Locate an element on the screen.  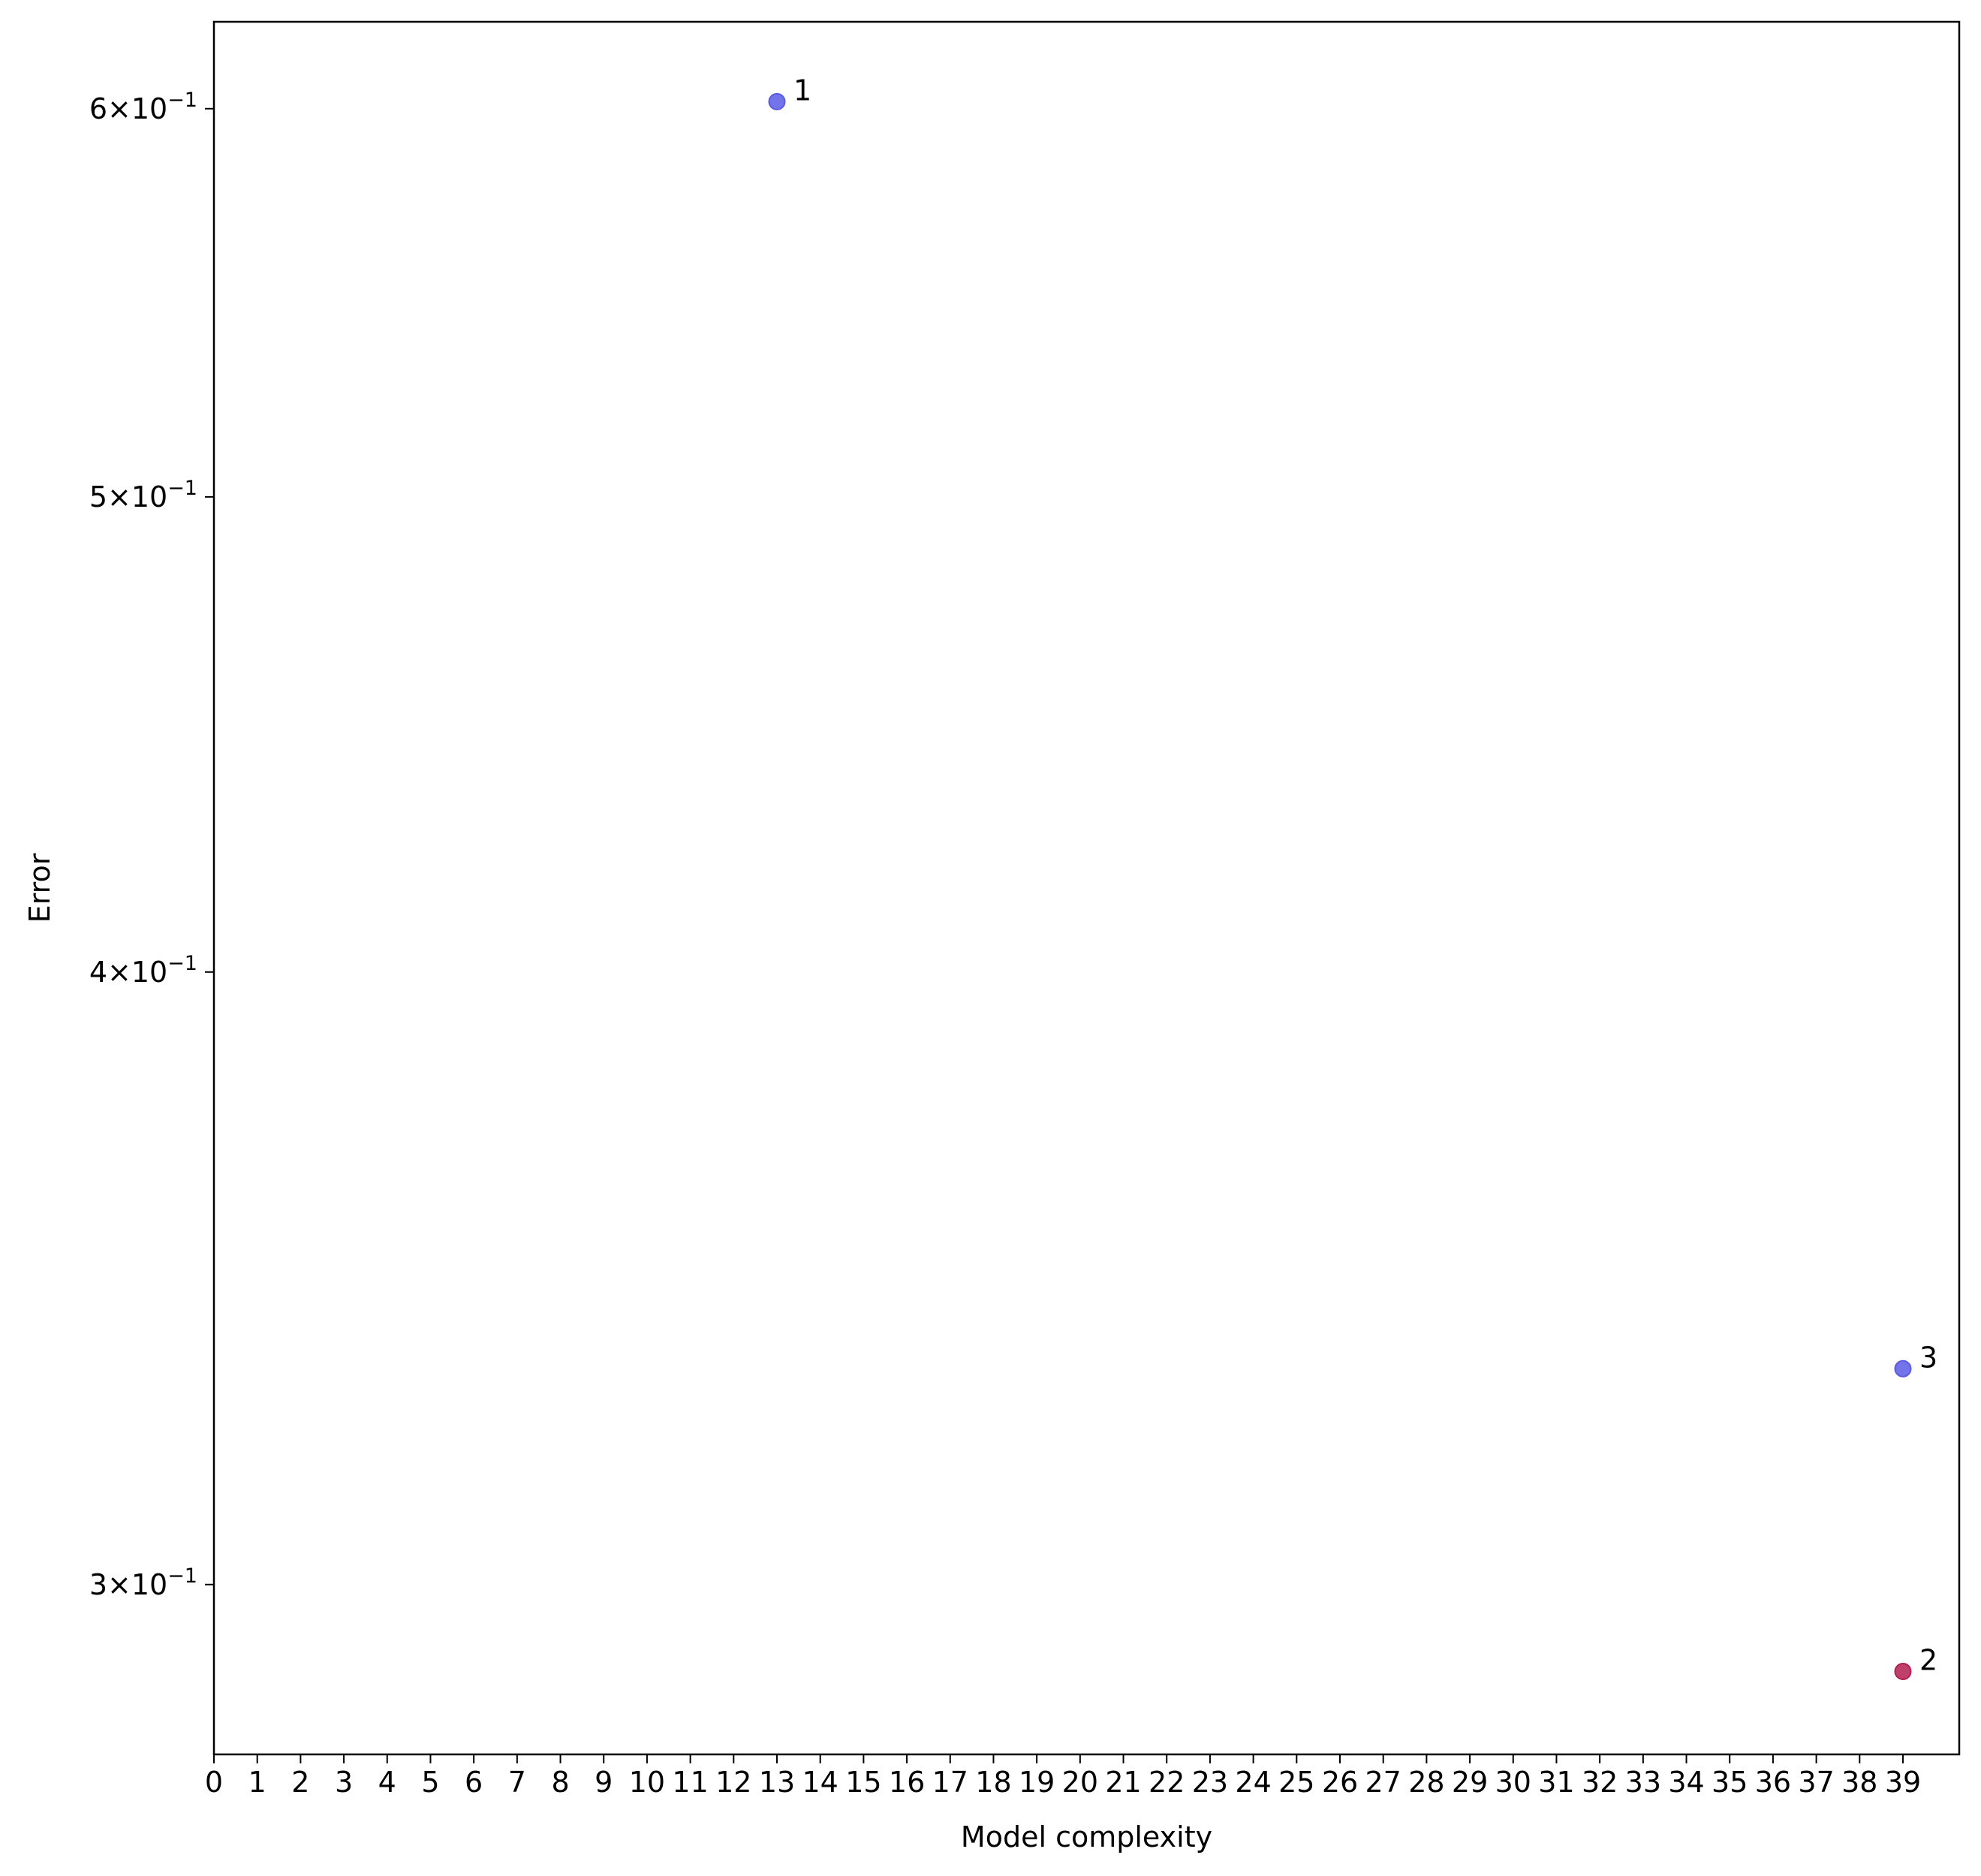
x-tick-label: 2 is located at coordinates (300, 1782).